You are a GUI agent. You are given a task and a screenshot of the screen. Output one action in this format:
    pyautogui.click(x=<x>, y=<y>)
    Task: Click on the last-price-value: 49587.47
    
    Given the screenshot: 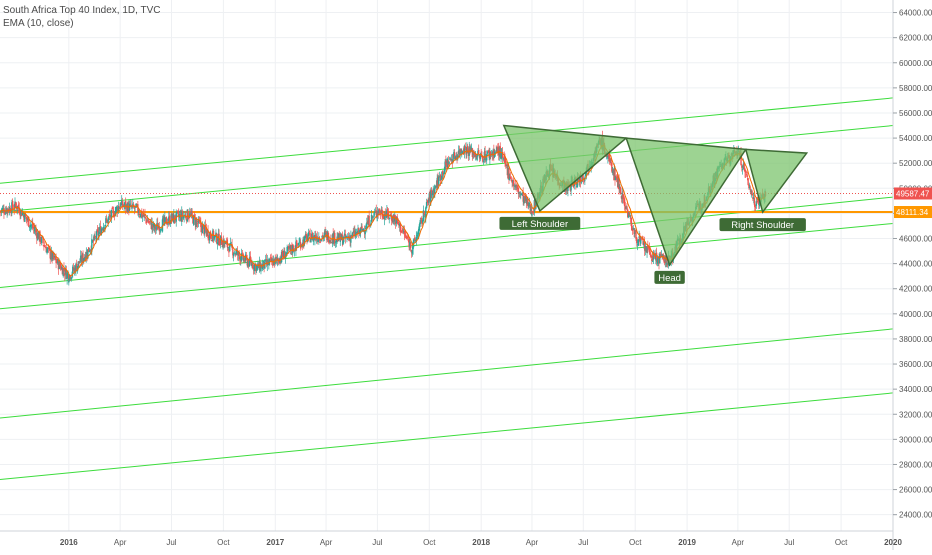 What is the action you would take?
    pyautogui.click(x=913, y=193)
    